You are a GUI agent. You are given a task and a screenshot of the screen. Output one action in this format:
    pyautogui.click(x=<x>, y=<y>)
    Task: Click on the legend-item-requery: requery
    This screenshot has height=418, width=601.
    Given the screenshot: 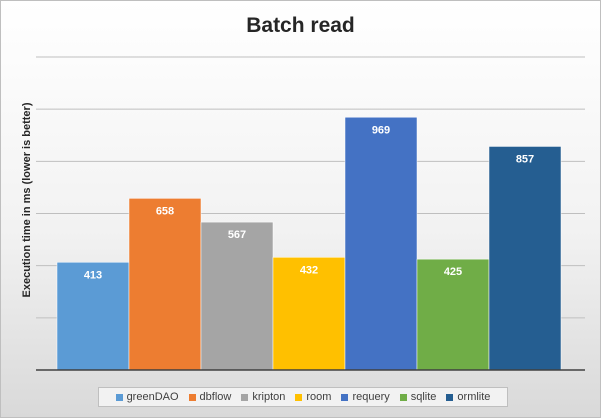 What is the action you would take?
    pyautogui.click(x=365, y=397)
    